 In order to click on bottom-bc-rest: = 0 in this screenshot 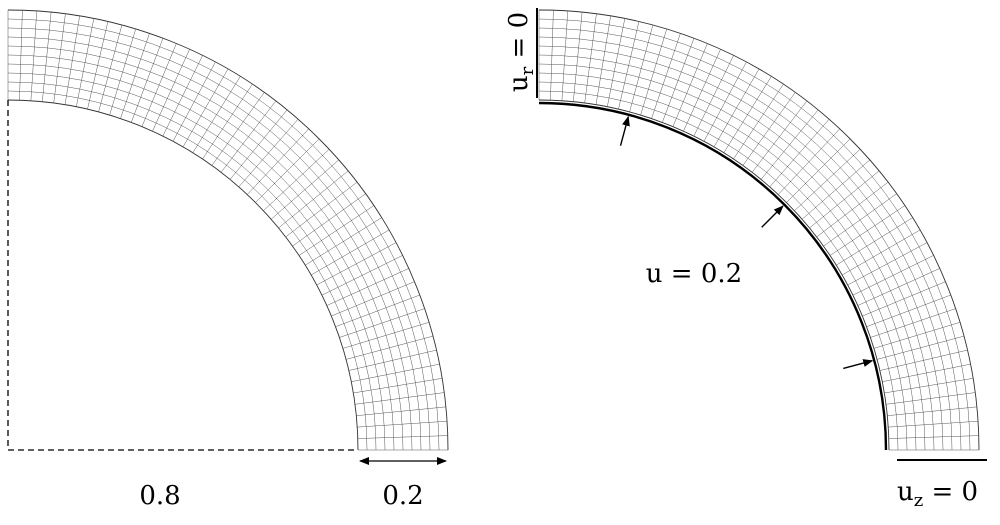, I will do `click(950, 492)`.